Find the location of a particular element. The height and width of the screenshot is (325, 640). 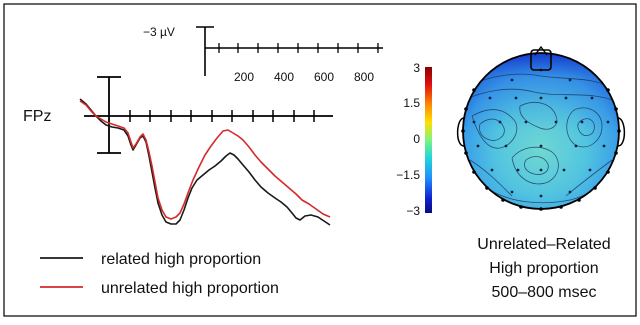

time-tick-label: 200 is located at coordinates (244, 77).